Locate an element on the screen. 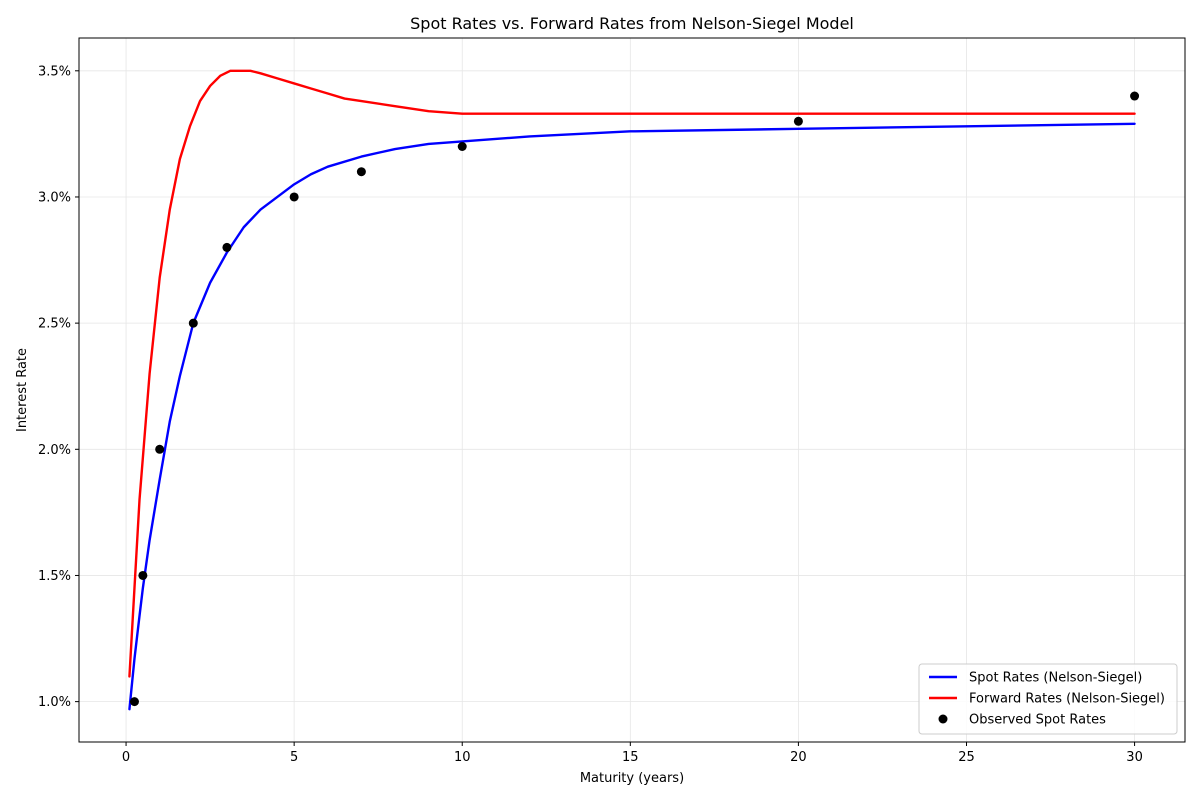  x-tick-label: 25 is located at coordinates (966, 757).